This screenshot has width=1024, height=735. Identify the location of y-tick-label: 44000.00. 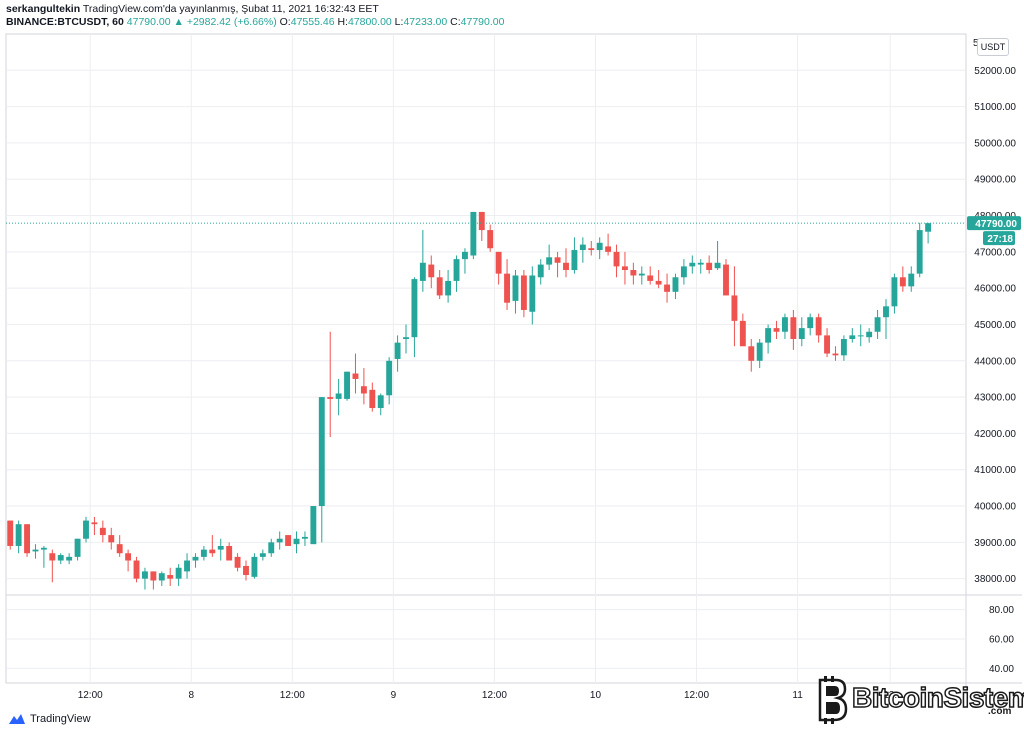
(995, 361).